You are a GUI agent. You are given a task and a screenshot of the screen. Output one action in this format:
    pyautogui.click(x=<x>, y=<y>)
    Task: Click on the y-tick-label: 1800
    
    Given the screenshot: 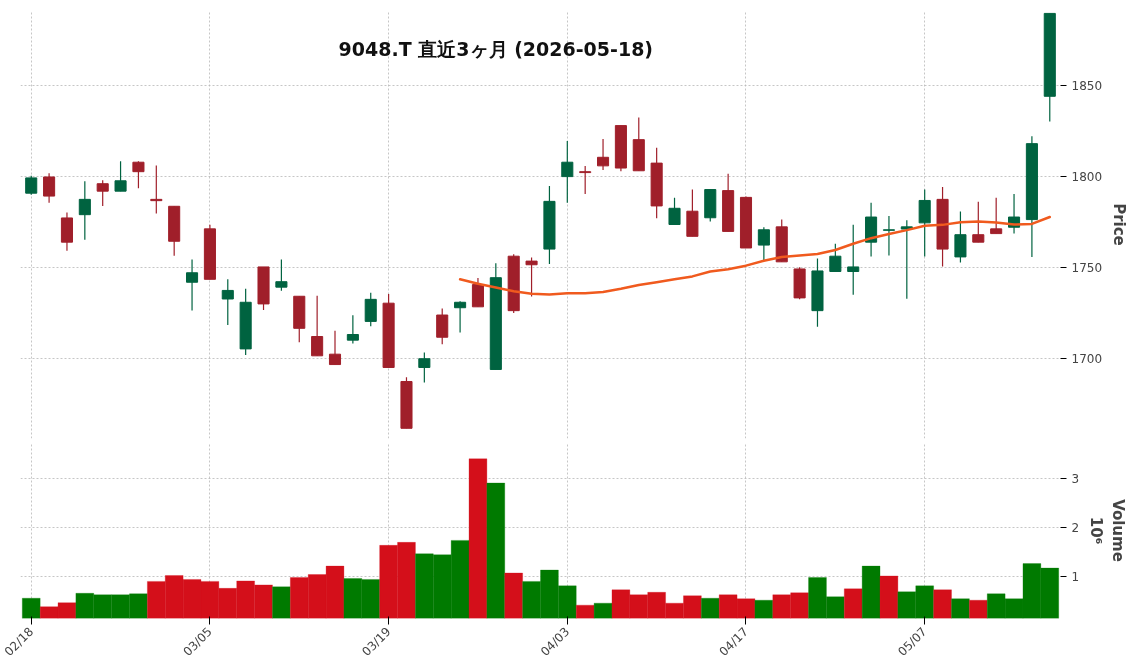 What is the action you would take?
    pyautogui.click(x=1087, y=176)
    